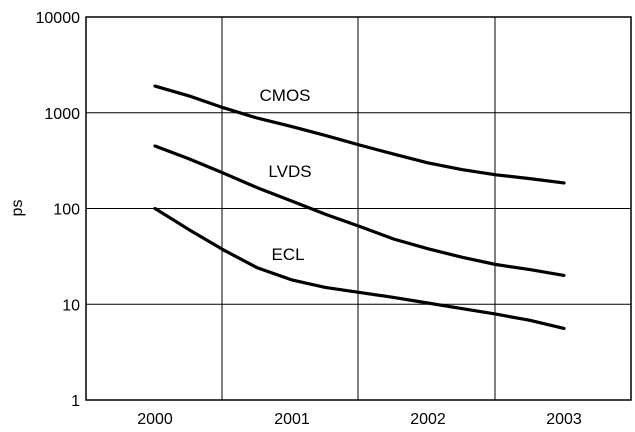 This screenshot has width=635, height=432. I want to click on y-tick-label: 10000, so click(58, 18).